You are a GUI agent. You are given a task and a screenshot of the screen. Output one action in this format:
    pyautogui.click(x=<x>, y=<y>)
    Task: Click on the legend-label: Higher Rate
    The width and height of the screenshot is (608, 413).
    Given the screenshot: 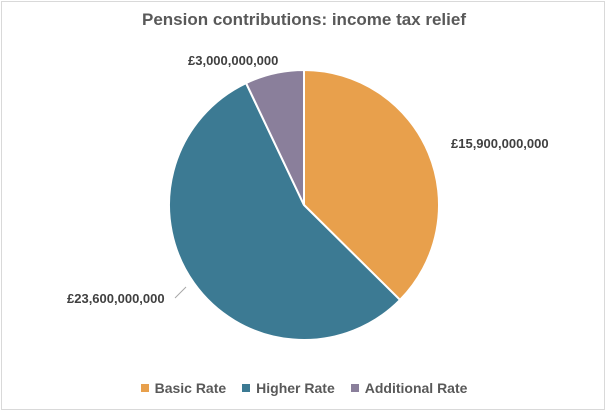 What is the action you would take?
    pyautogui.click(x=295, y=388)
    